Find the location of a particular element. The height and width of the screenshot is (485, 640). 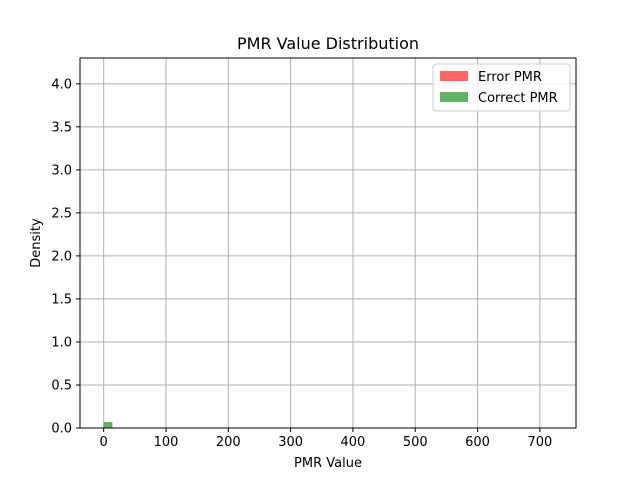

x-tick-label: 400 is located at coordinates (353, 442).